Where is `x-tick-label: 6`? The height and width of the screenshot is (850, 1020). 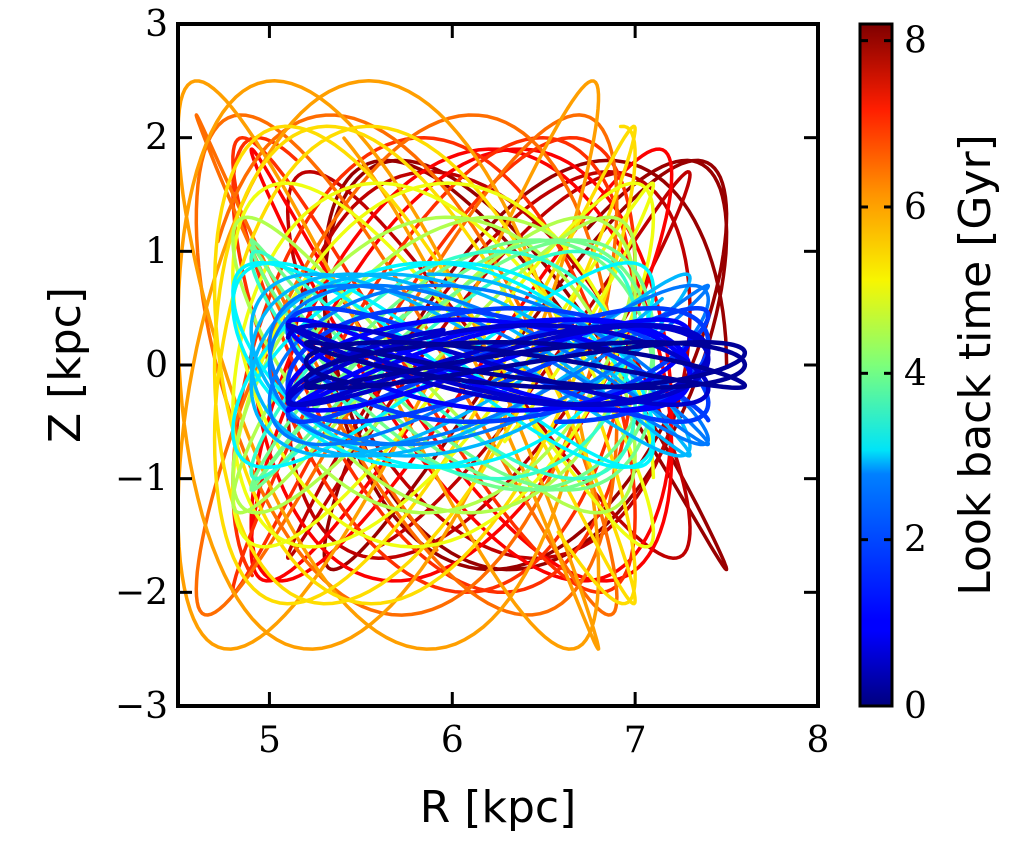 x-tick-label: 6 is located at coordinates (452, 740).